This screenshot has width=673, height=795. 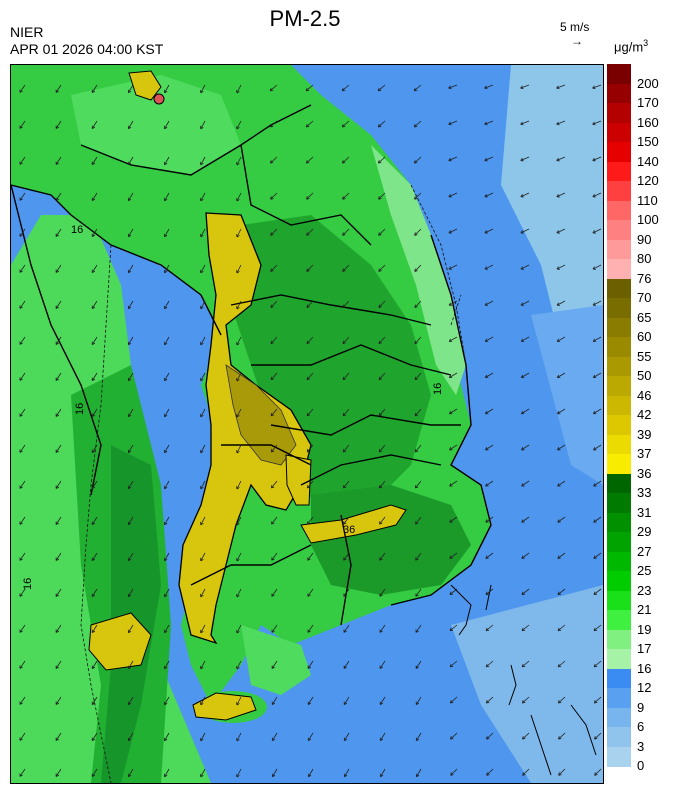 I want to click on legend-label: 110, so click(x=647, y=200).